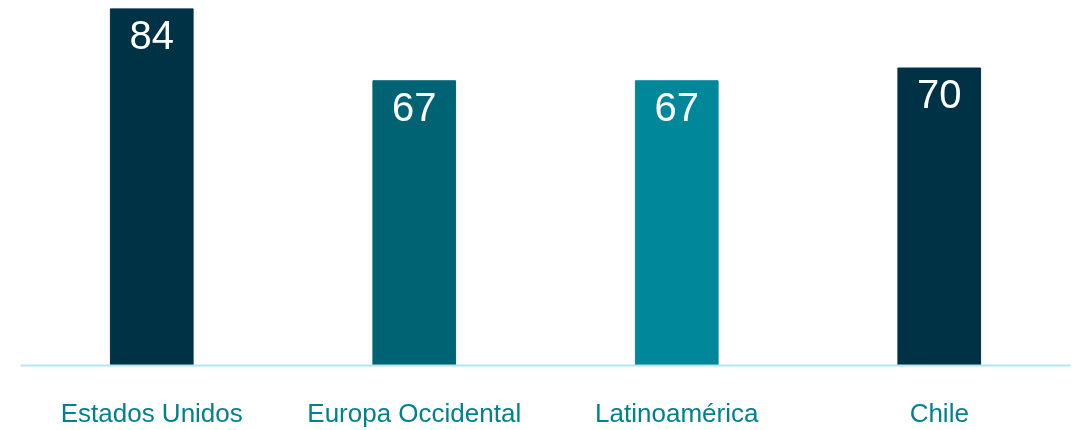 The image size is (1081, 430). What do you see at coordinates (414, 412) in the screenshot?
I see `x-tick-label: Europa Occidental` at bounding box center [414, 412].